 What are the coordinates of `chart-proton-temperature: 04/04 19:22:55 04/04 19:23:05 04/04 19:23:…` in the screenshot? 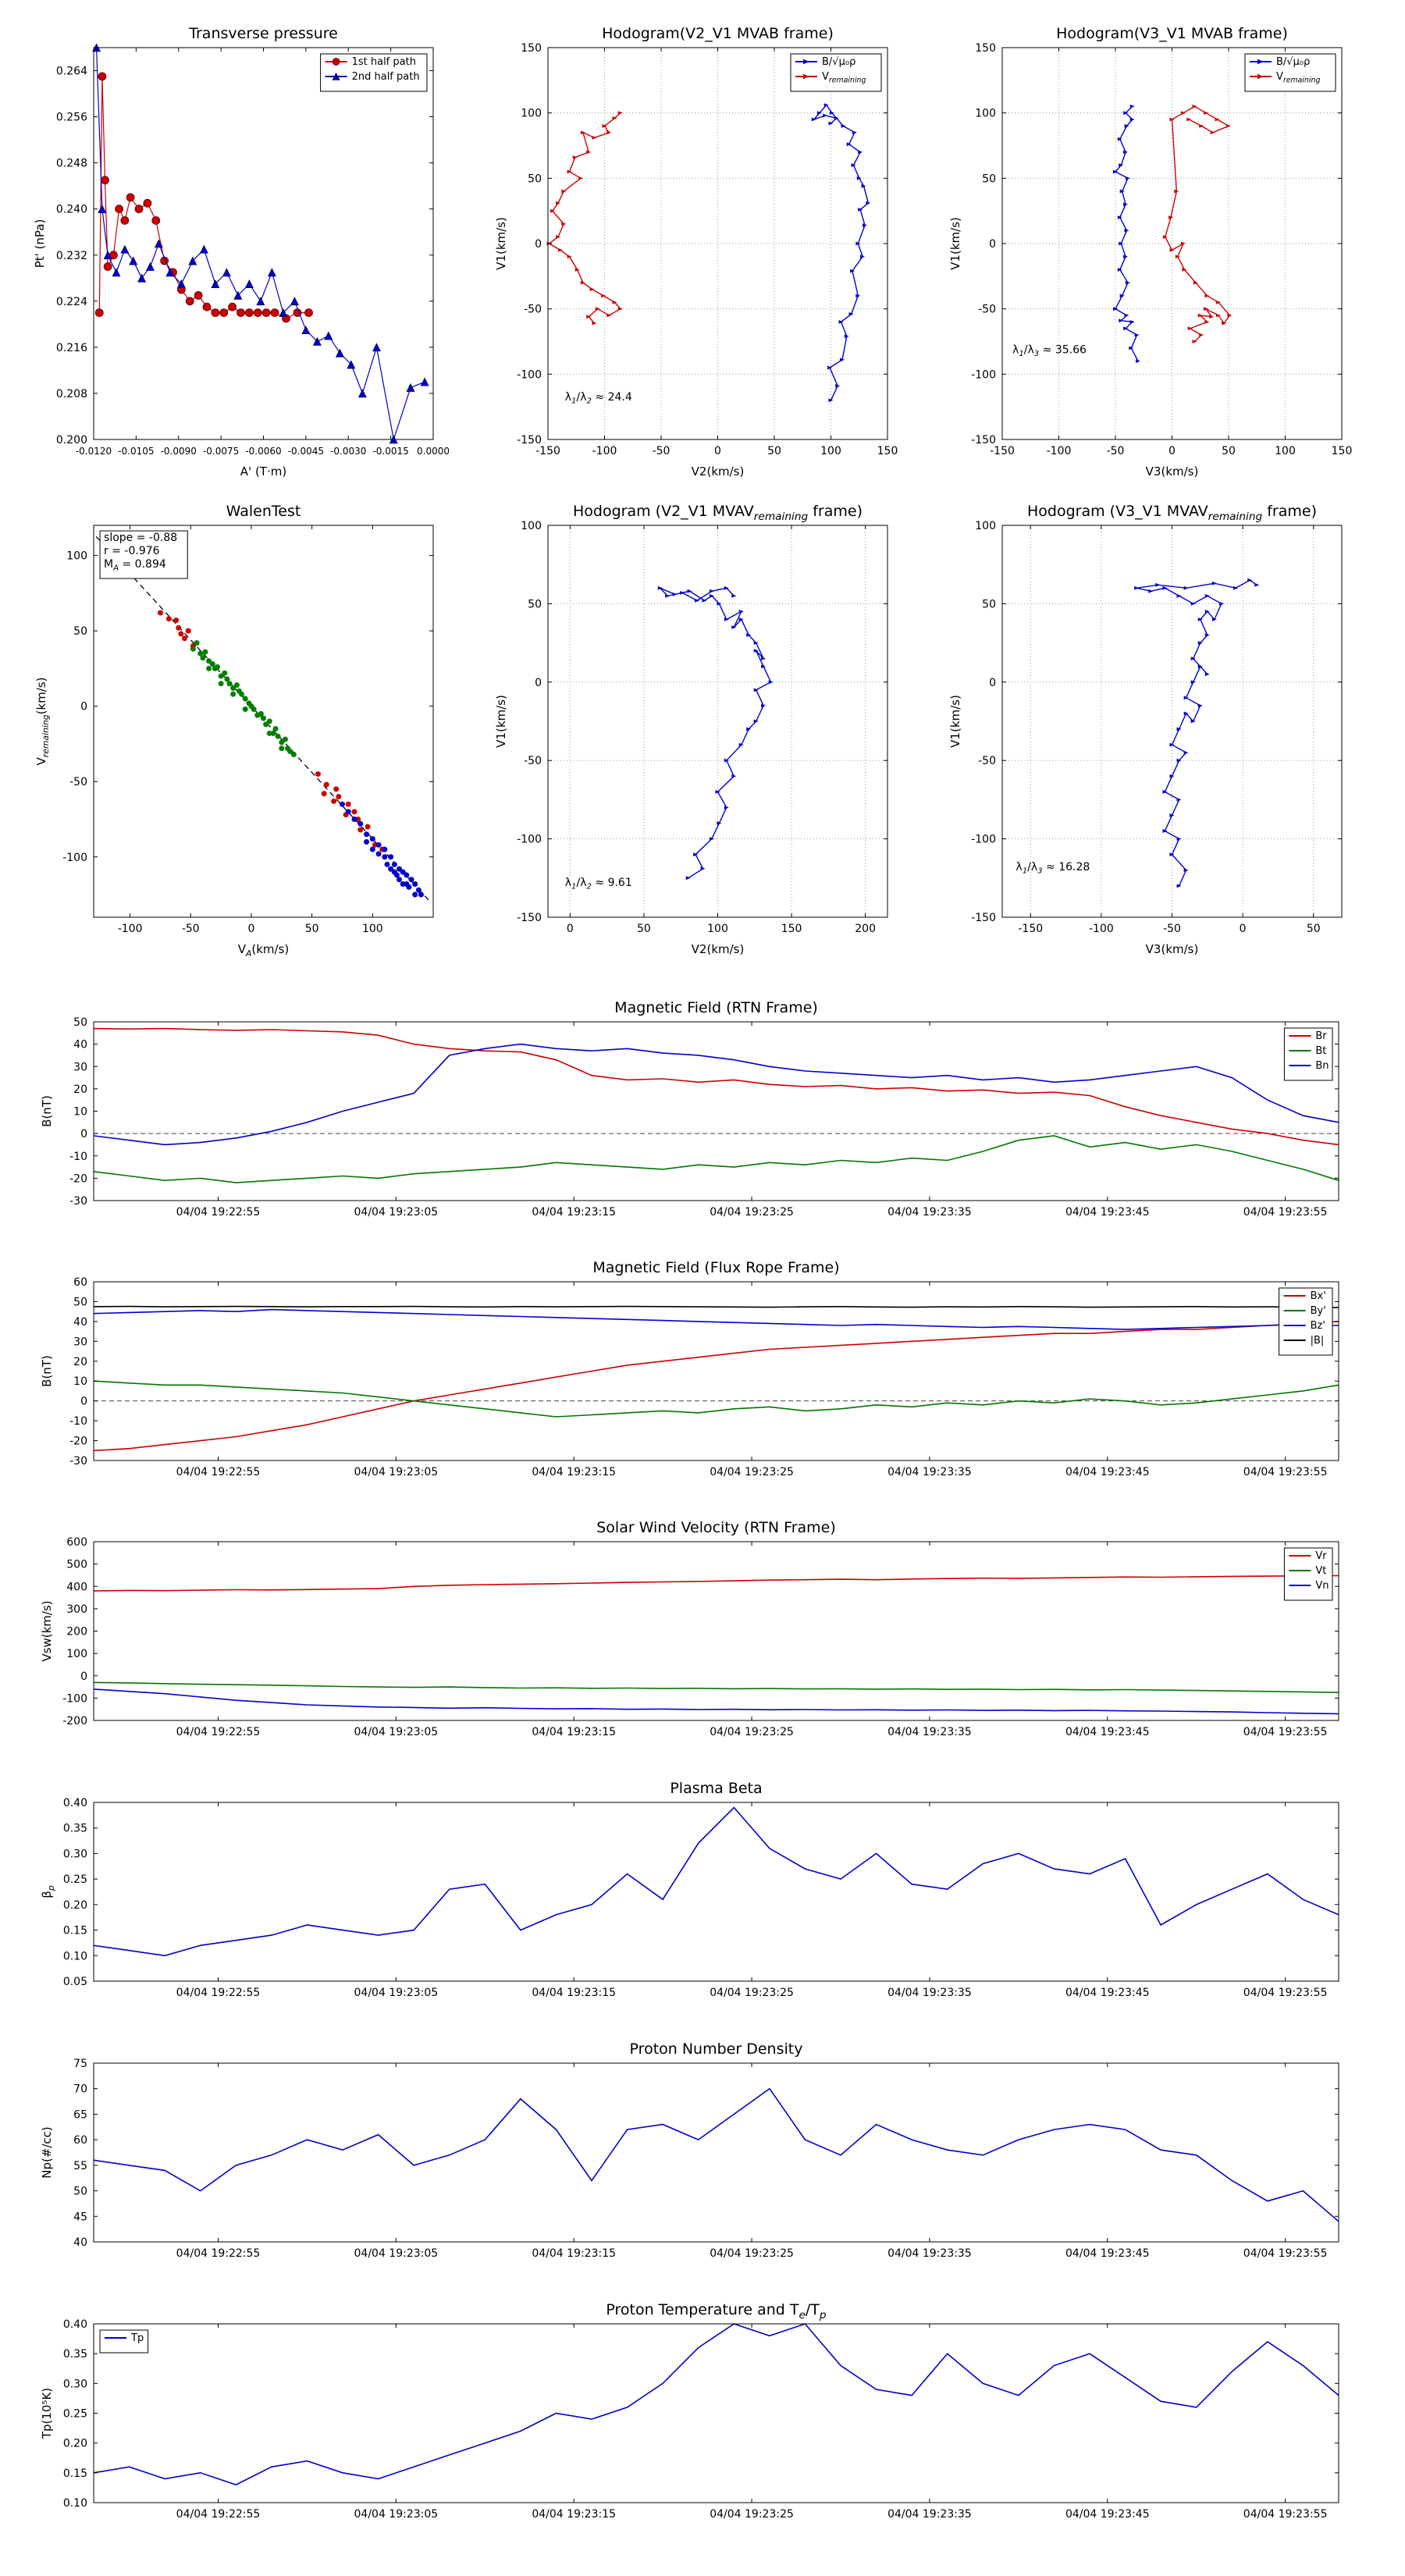 It's located at (703, 2417).